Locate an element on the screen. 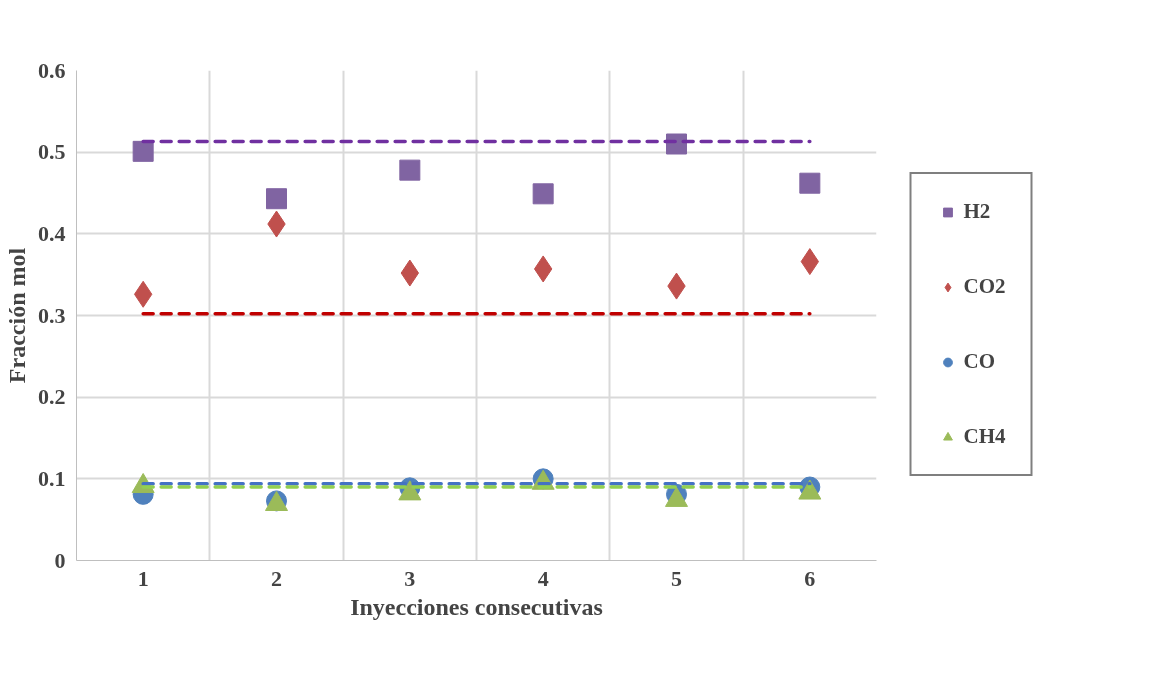 The image size is (1175, 676). x-tick-label: 4 is located at coordinates (543, 578).